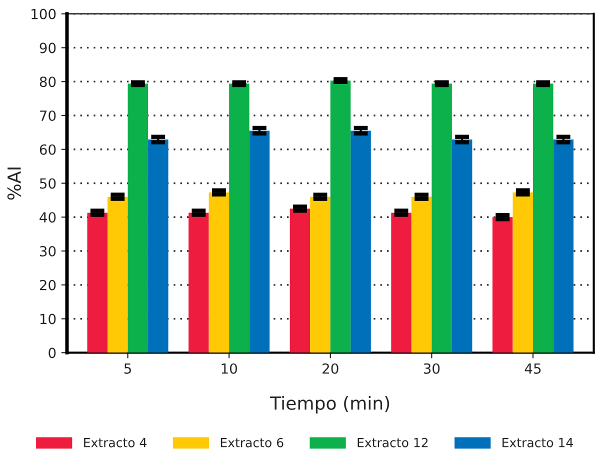  What do you see at coordinates (14, 184) in the screenshot?
I see `y-axis-title: %AI` at bounding box center [14, 184].